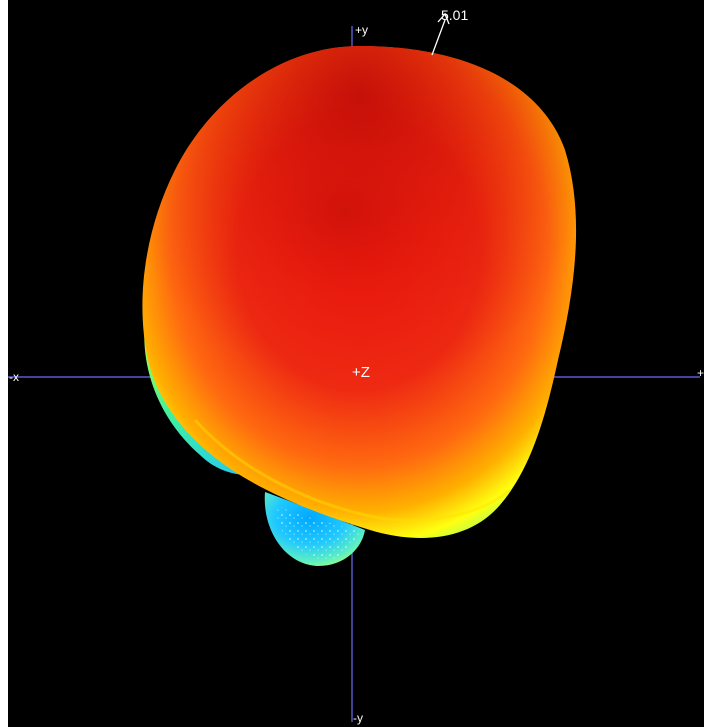 The width and height of the screenshot is (706, 727). I want to click on max-gain-pointer, so click(438, 37).